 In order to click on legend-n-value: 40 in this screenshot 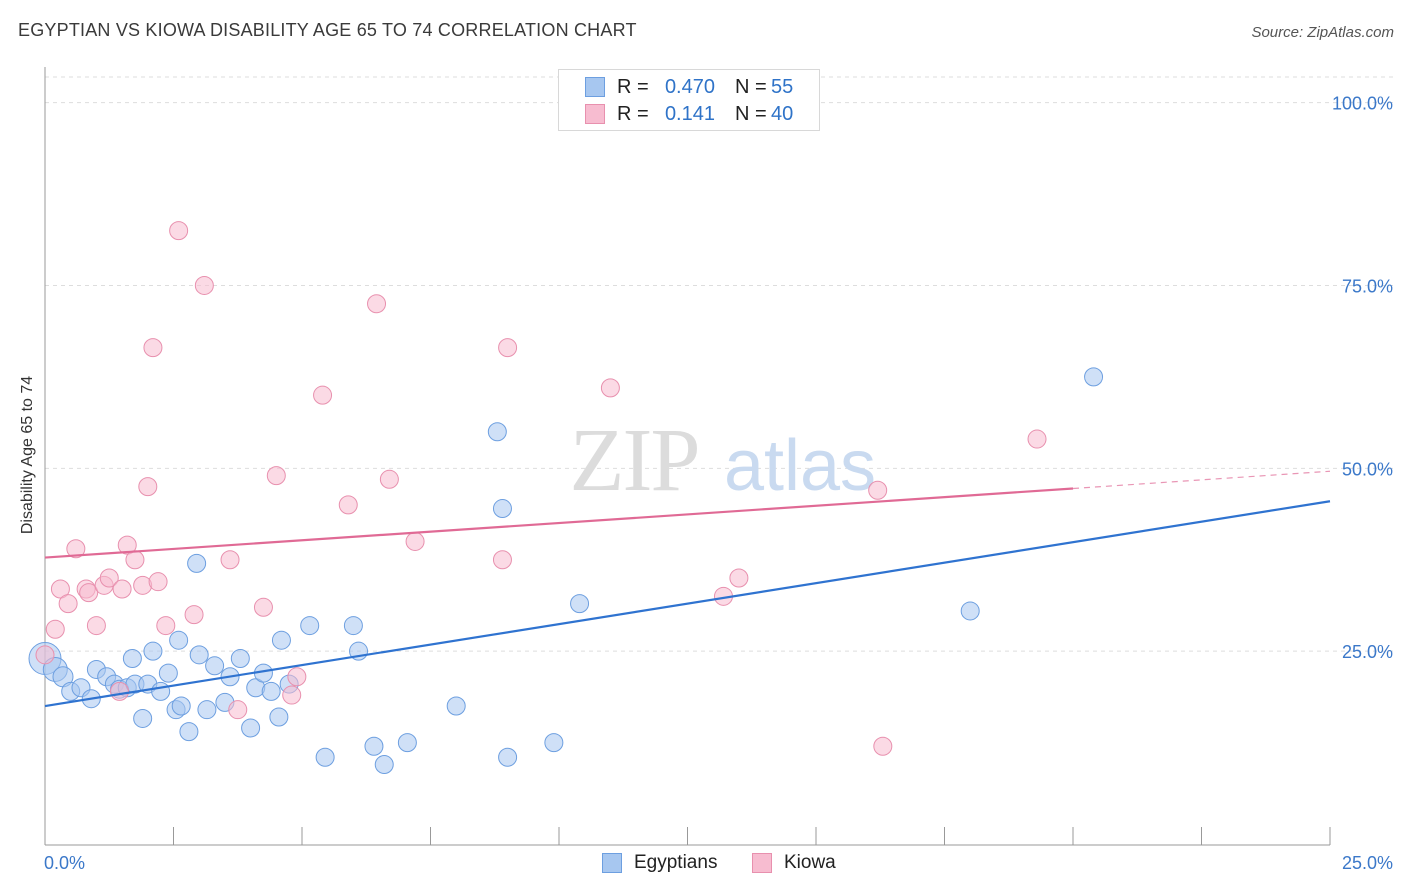, I will do `click(782, 113)`.